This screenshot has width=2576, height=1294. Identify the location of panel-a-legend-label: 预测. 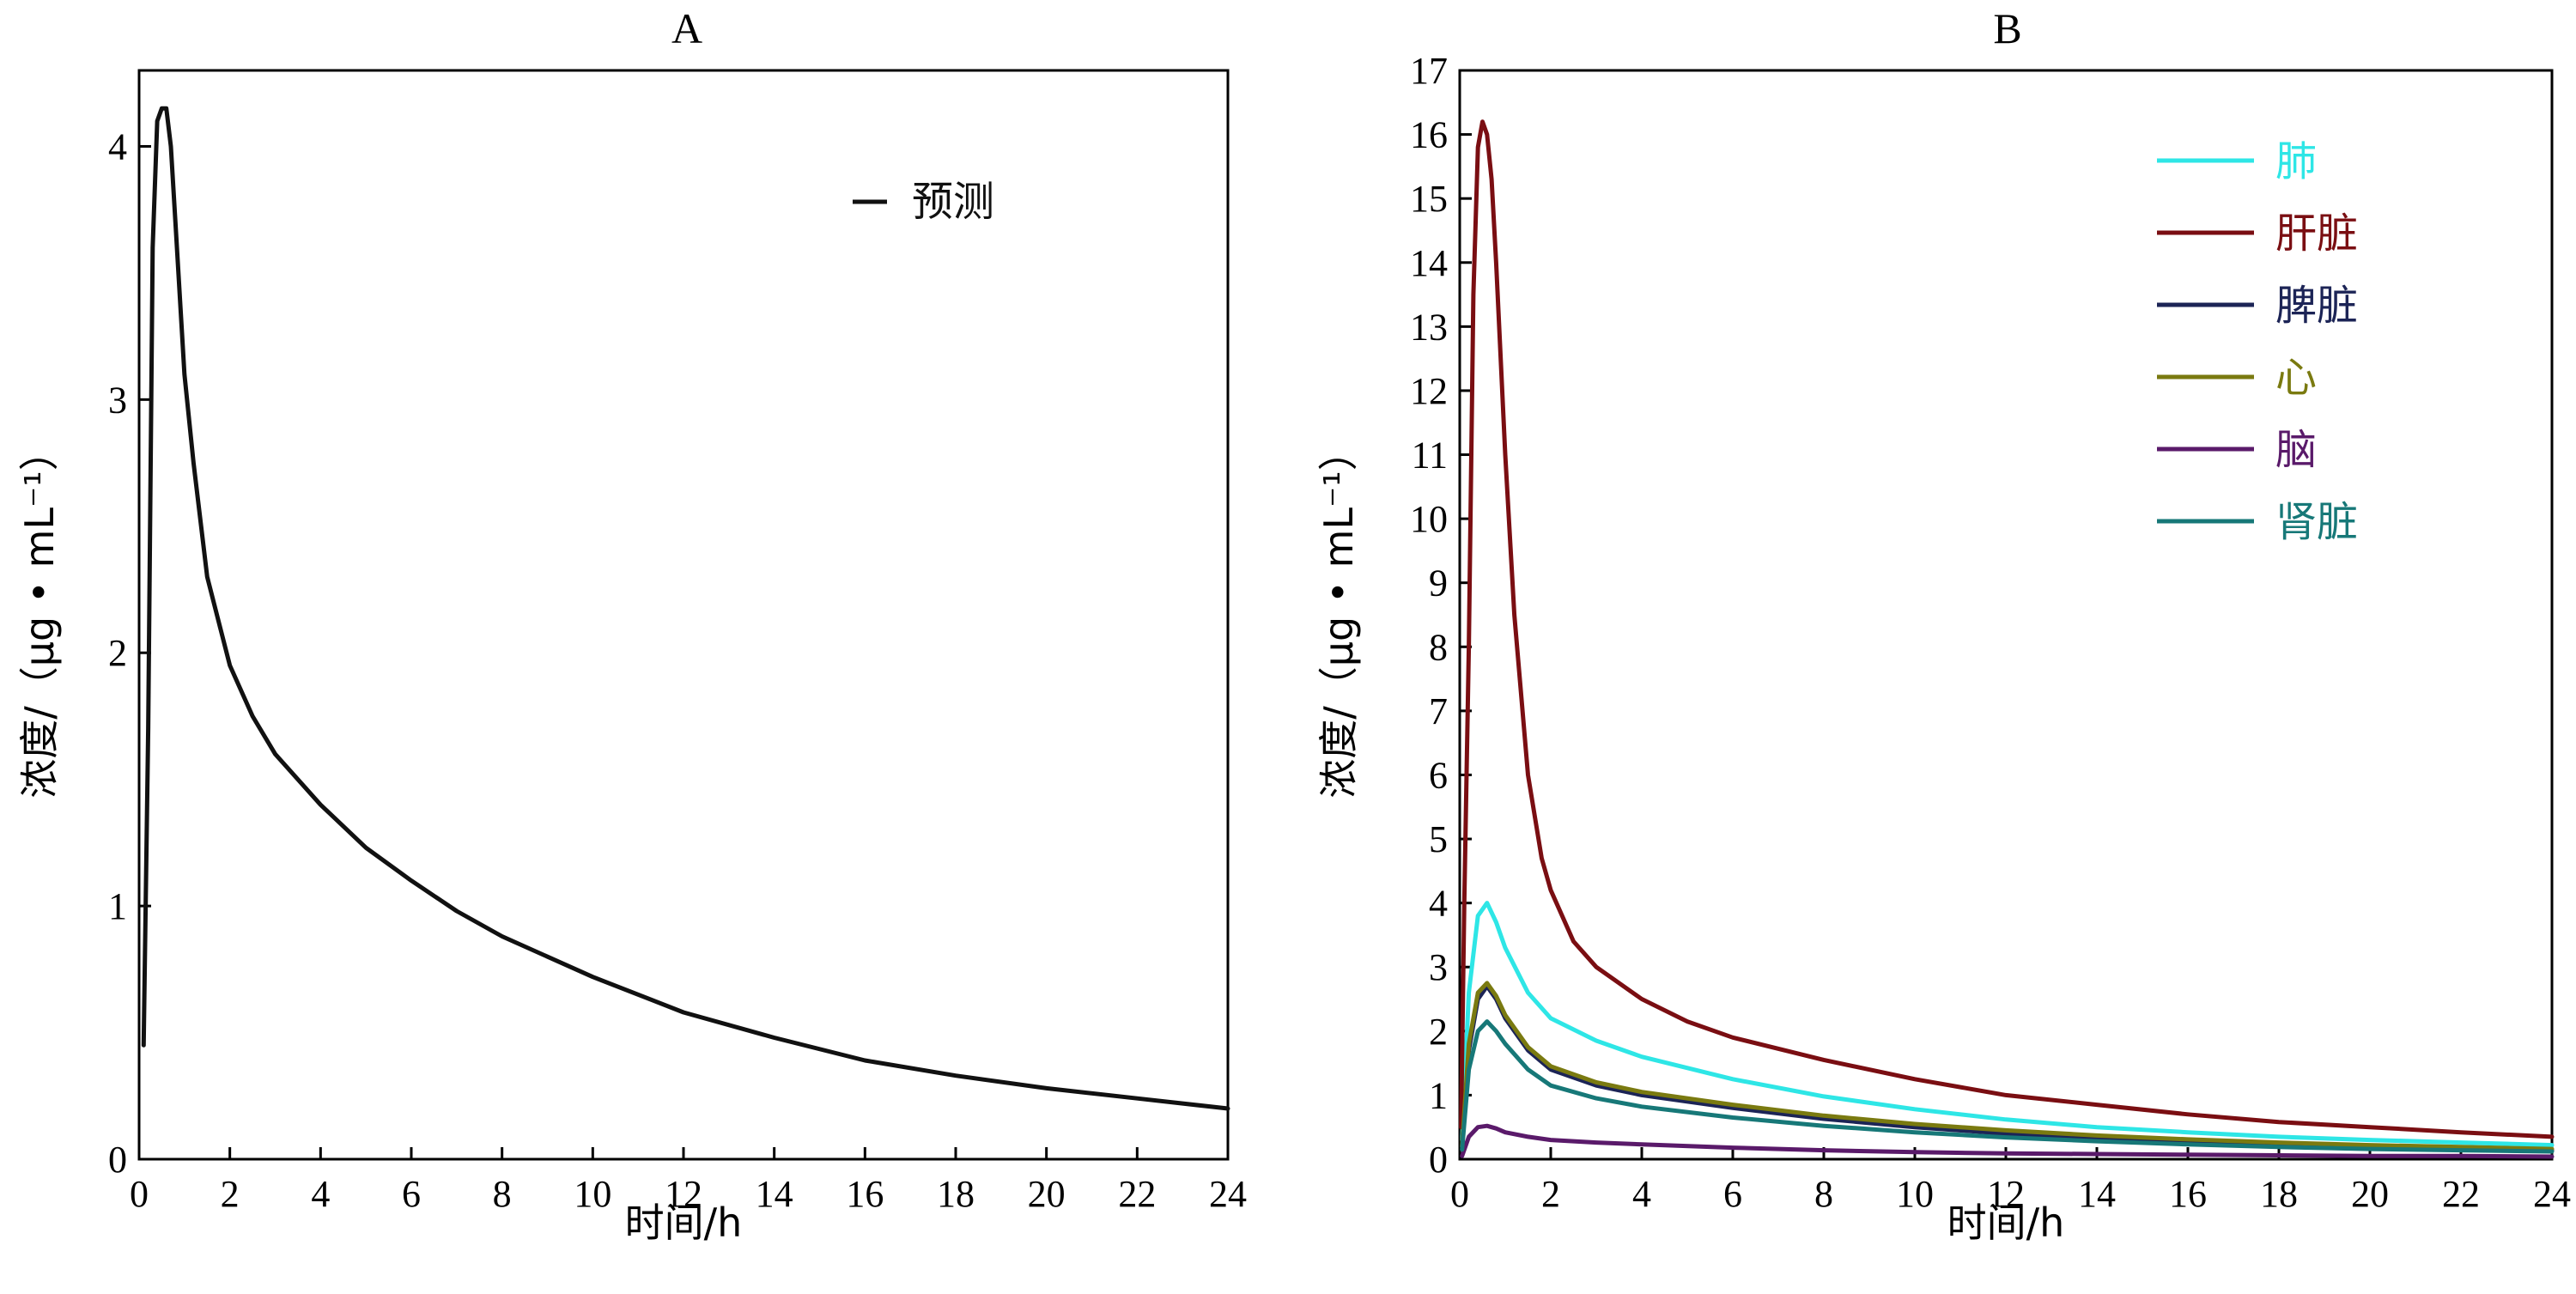
(953, 202).